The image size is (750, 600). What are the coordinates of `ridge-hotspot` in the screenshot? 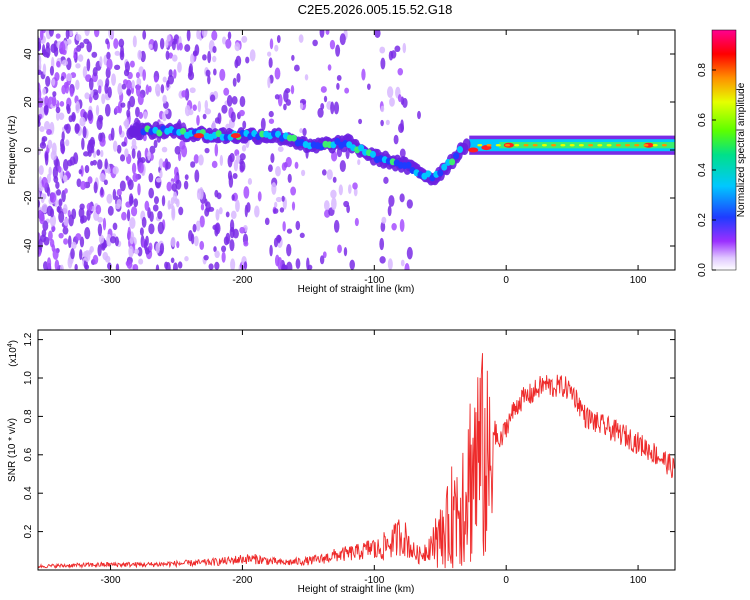 It's located at (648, 145).